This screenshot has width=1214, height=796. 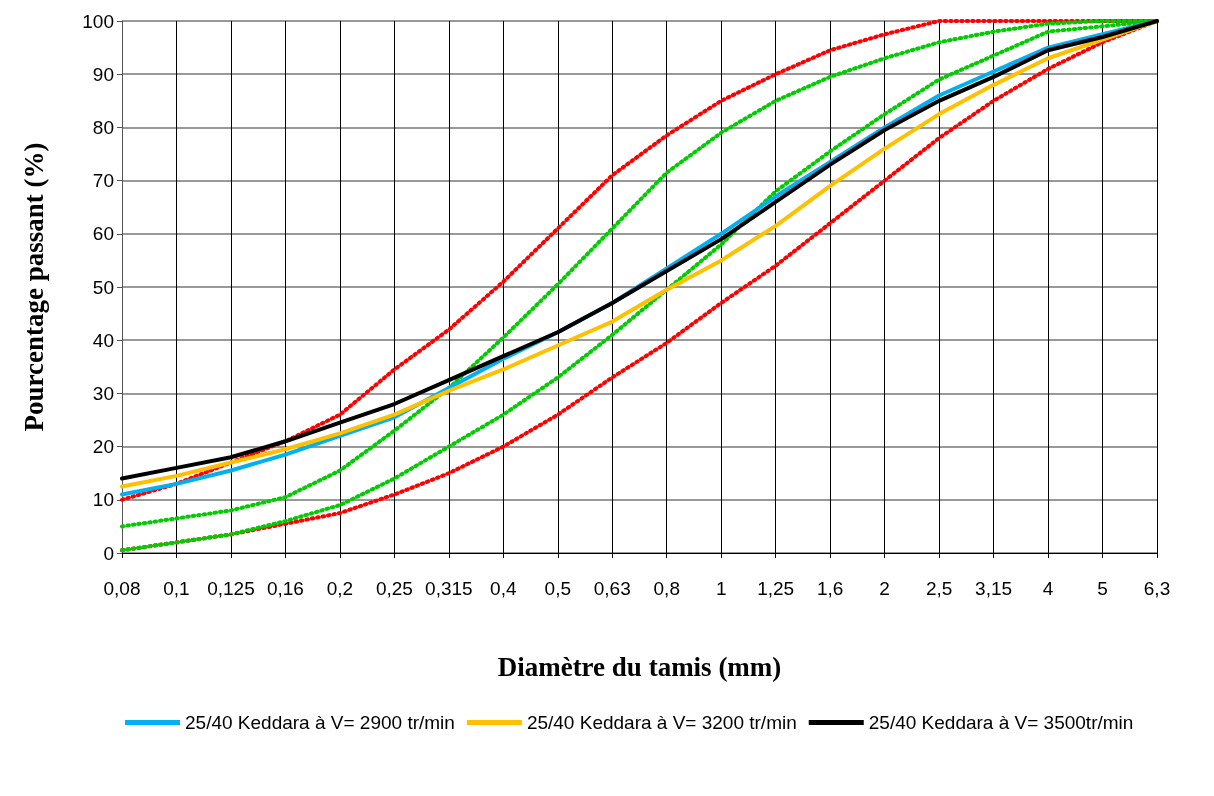 I want to click on x-tick-label: 0,5, so click(x=557, y=588).